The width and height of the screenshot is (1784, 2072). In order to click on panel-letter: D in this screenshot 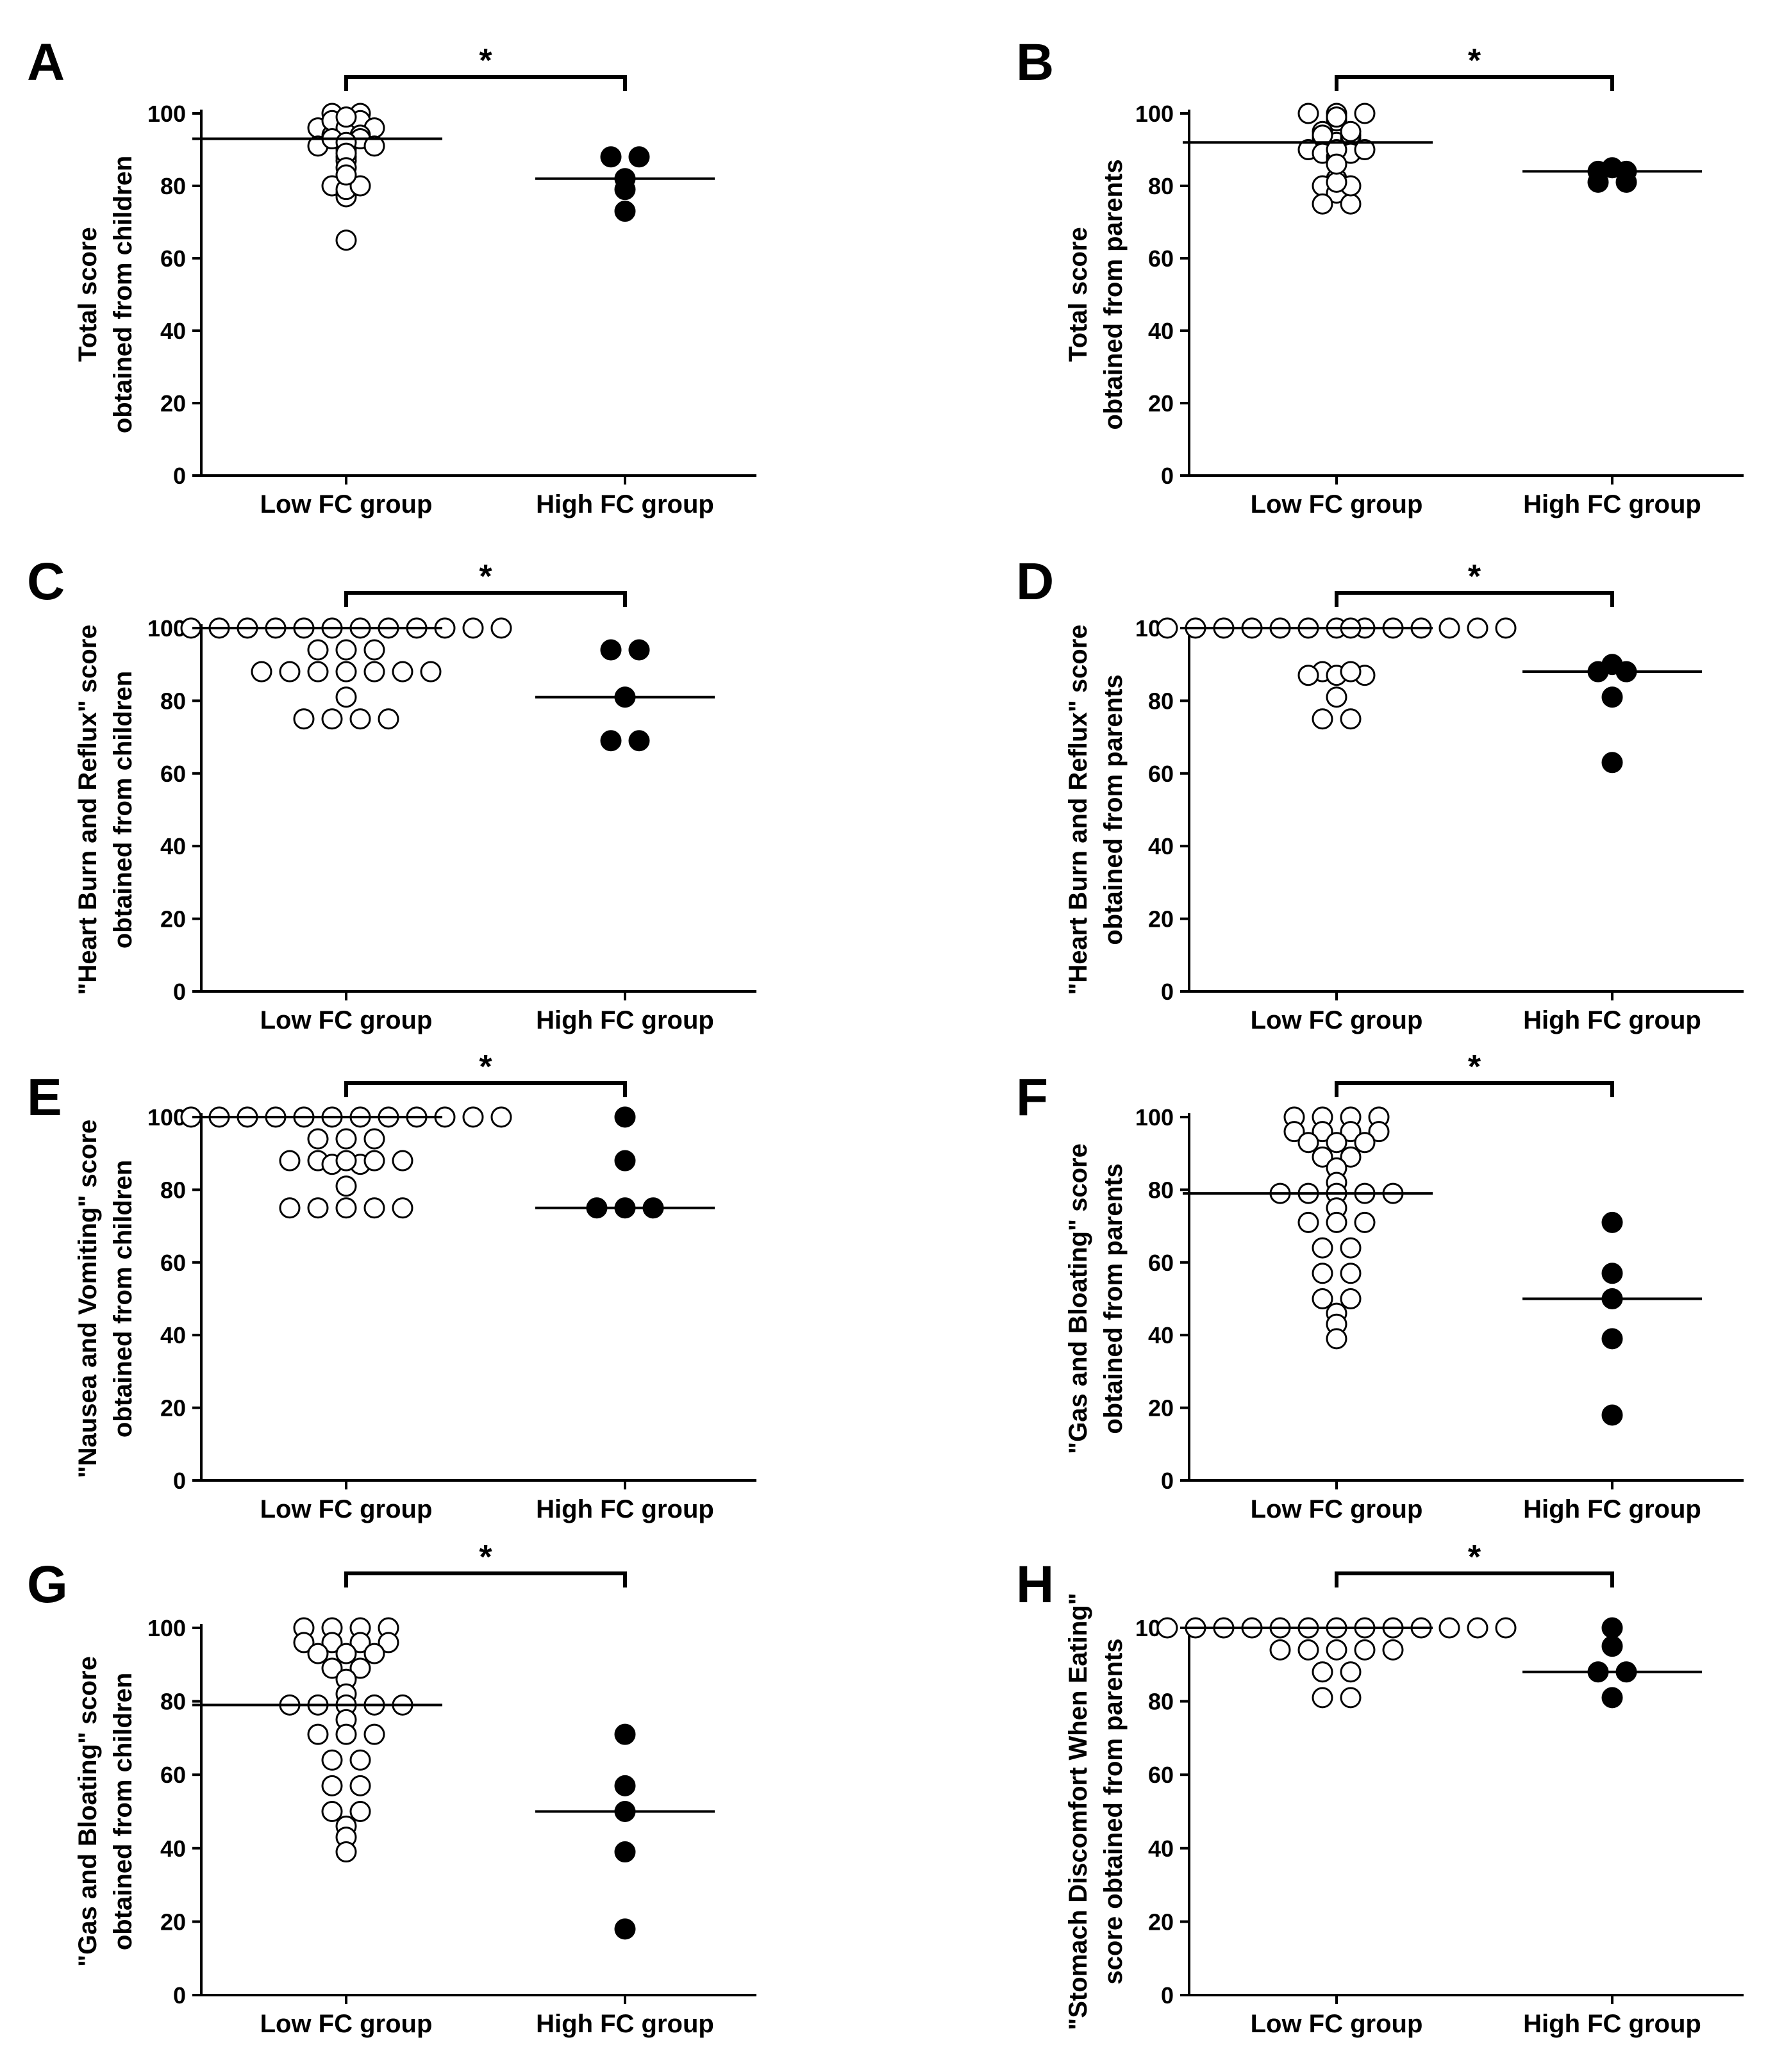, I will do `click(1035, 581)`.